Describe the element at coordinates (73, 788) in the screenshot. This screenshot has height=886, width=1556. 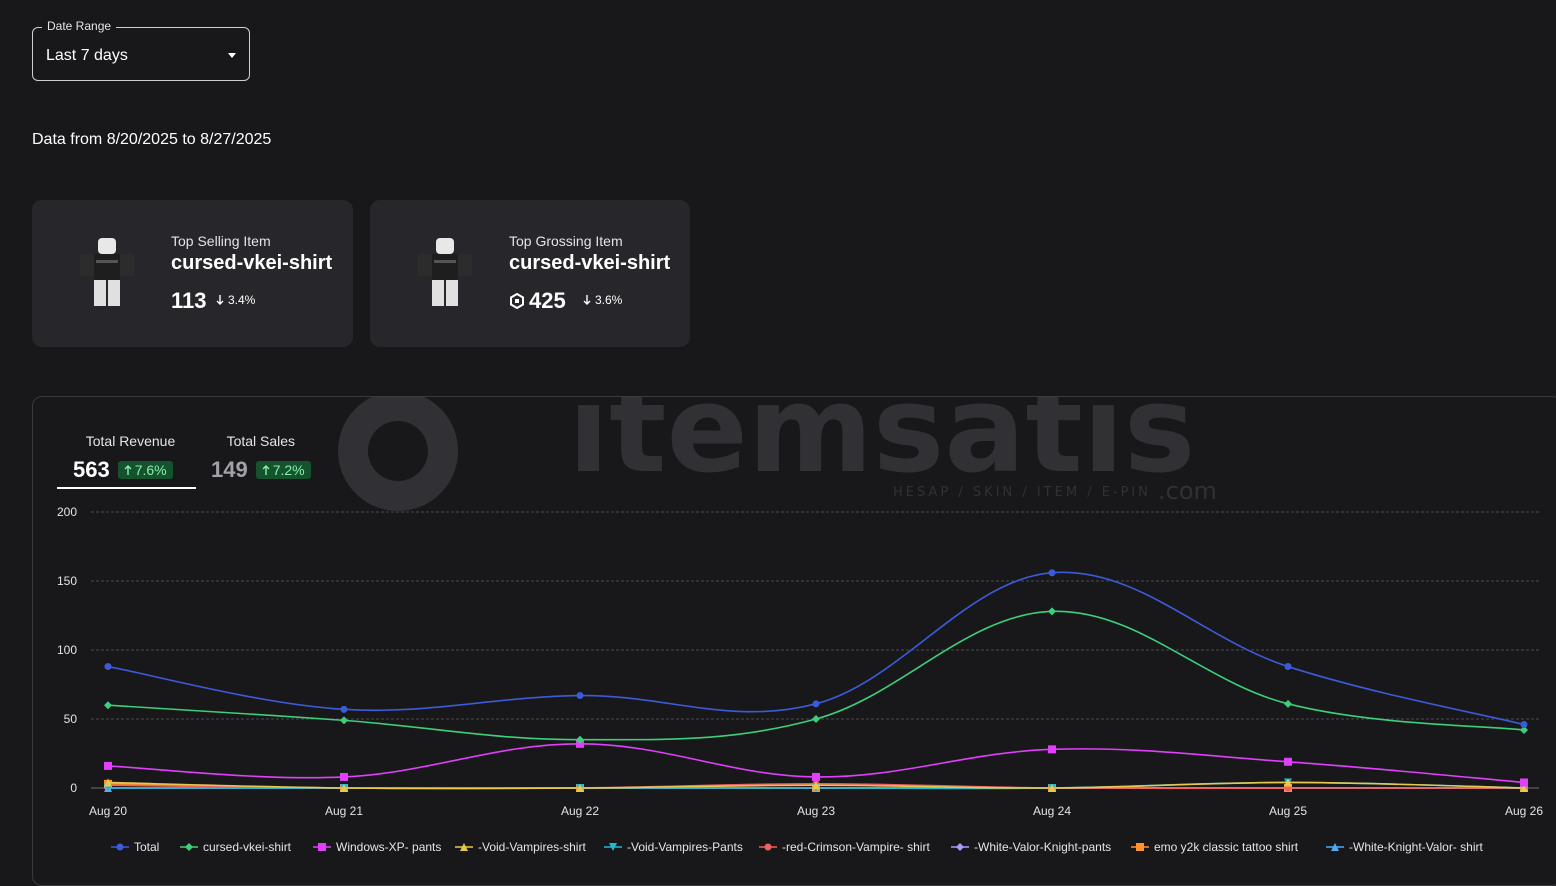
I see `y-tick-label: 0` at that location.